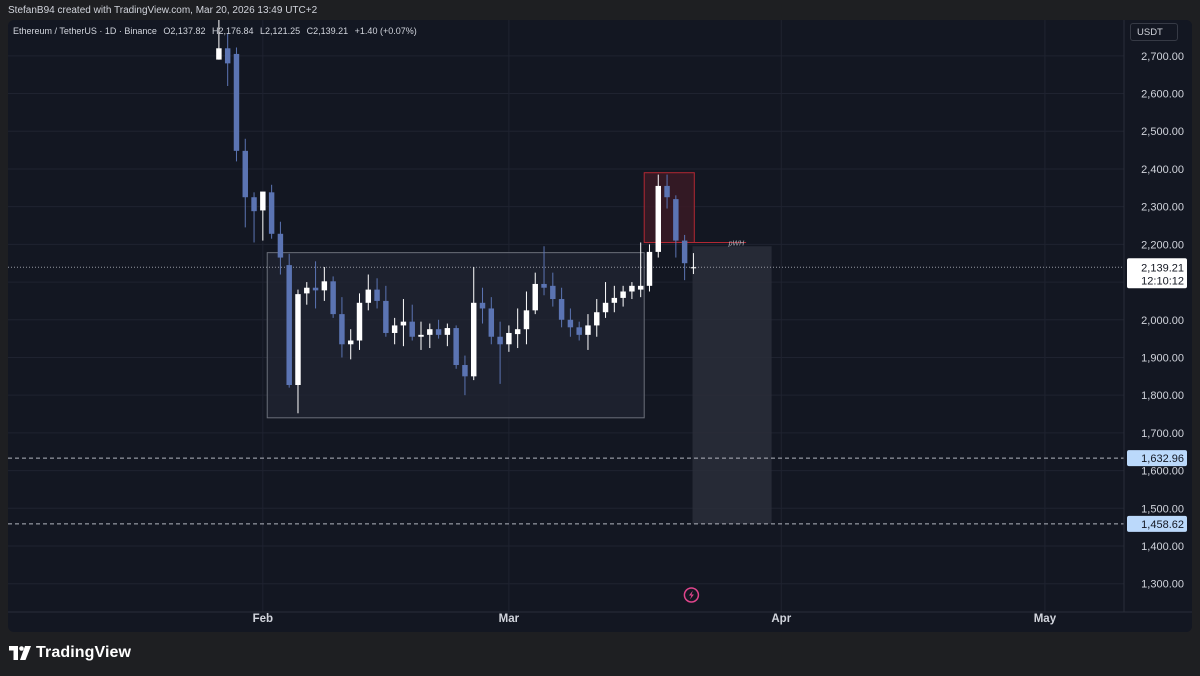  What do you see at coordinates (1162, 509) in the screenshot?
I see `y-tick-label: 1,500.00` at bounding box center [1162, 509].